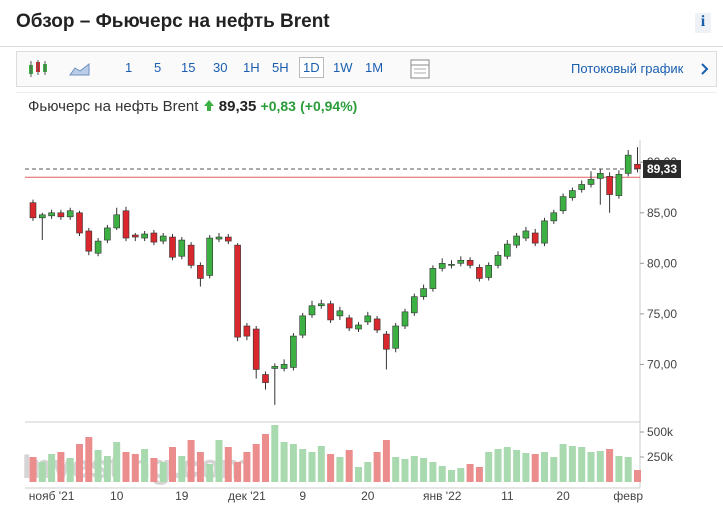  Describe the element at coordinates (442, 496) in the screenshot. I see `x-tick-label: янв '22` at that location.